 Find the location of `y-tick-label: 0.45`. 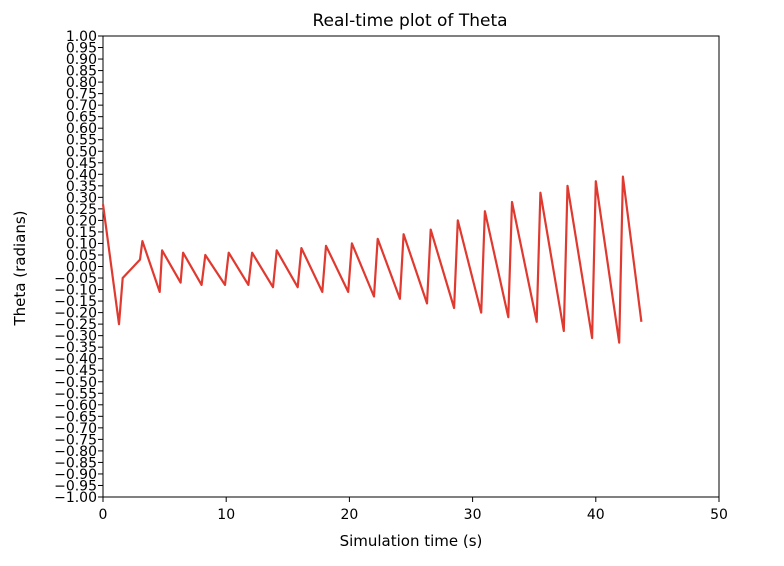

y-tick-label: 0.45 is located at coordinates (81, 164).